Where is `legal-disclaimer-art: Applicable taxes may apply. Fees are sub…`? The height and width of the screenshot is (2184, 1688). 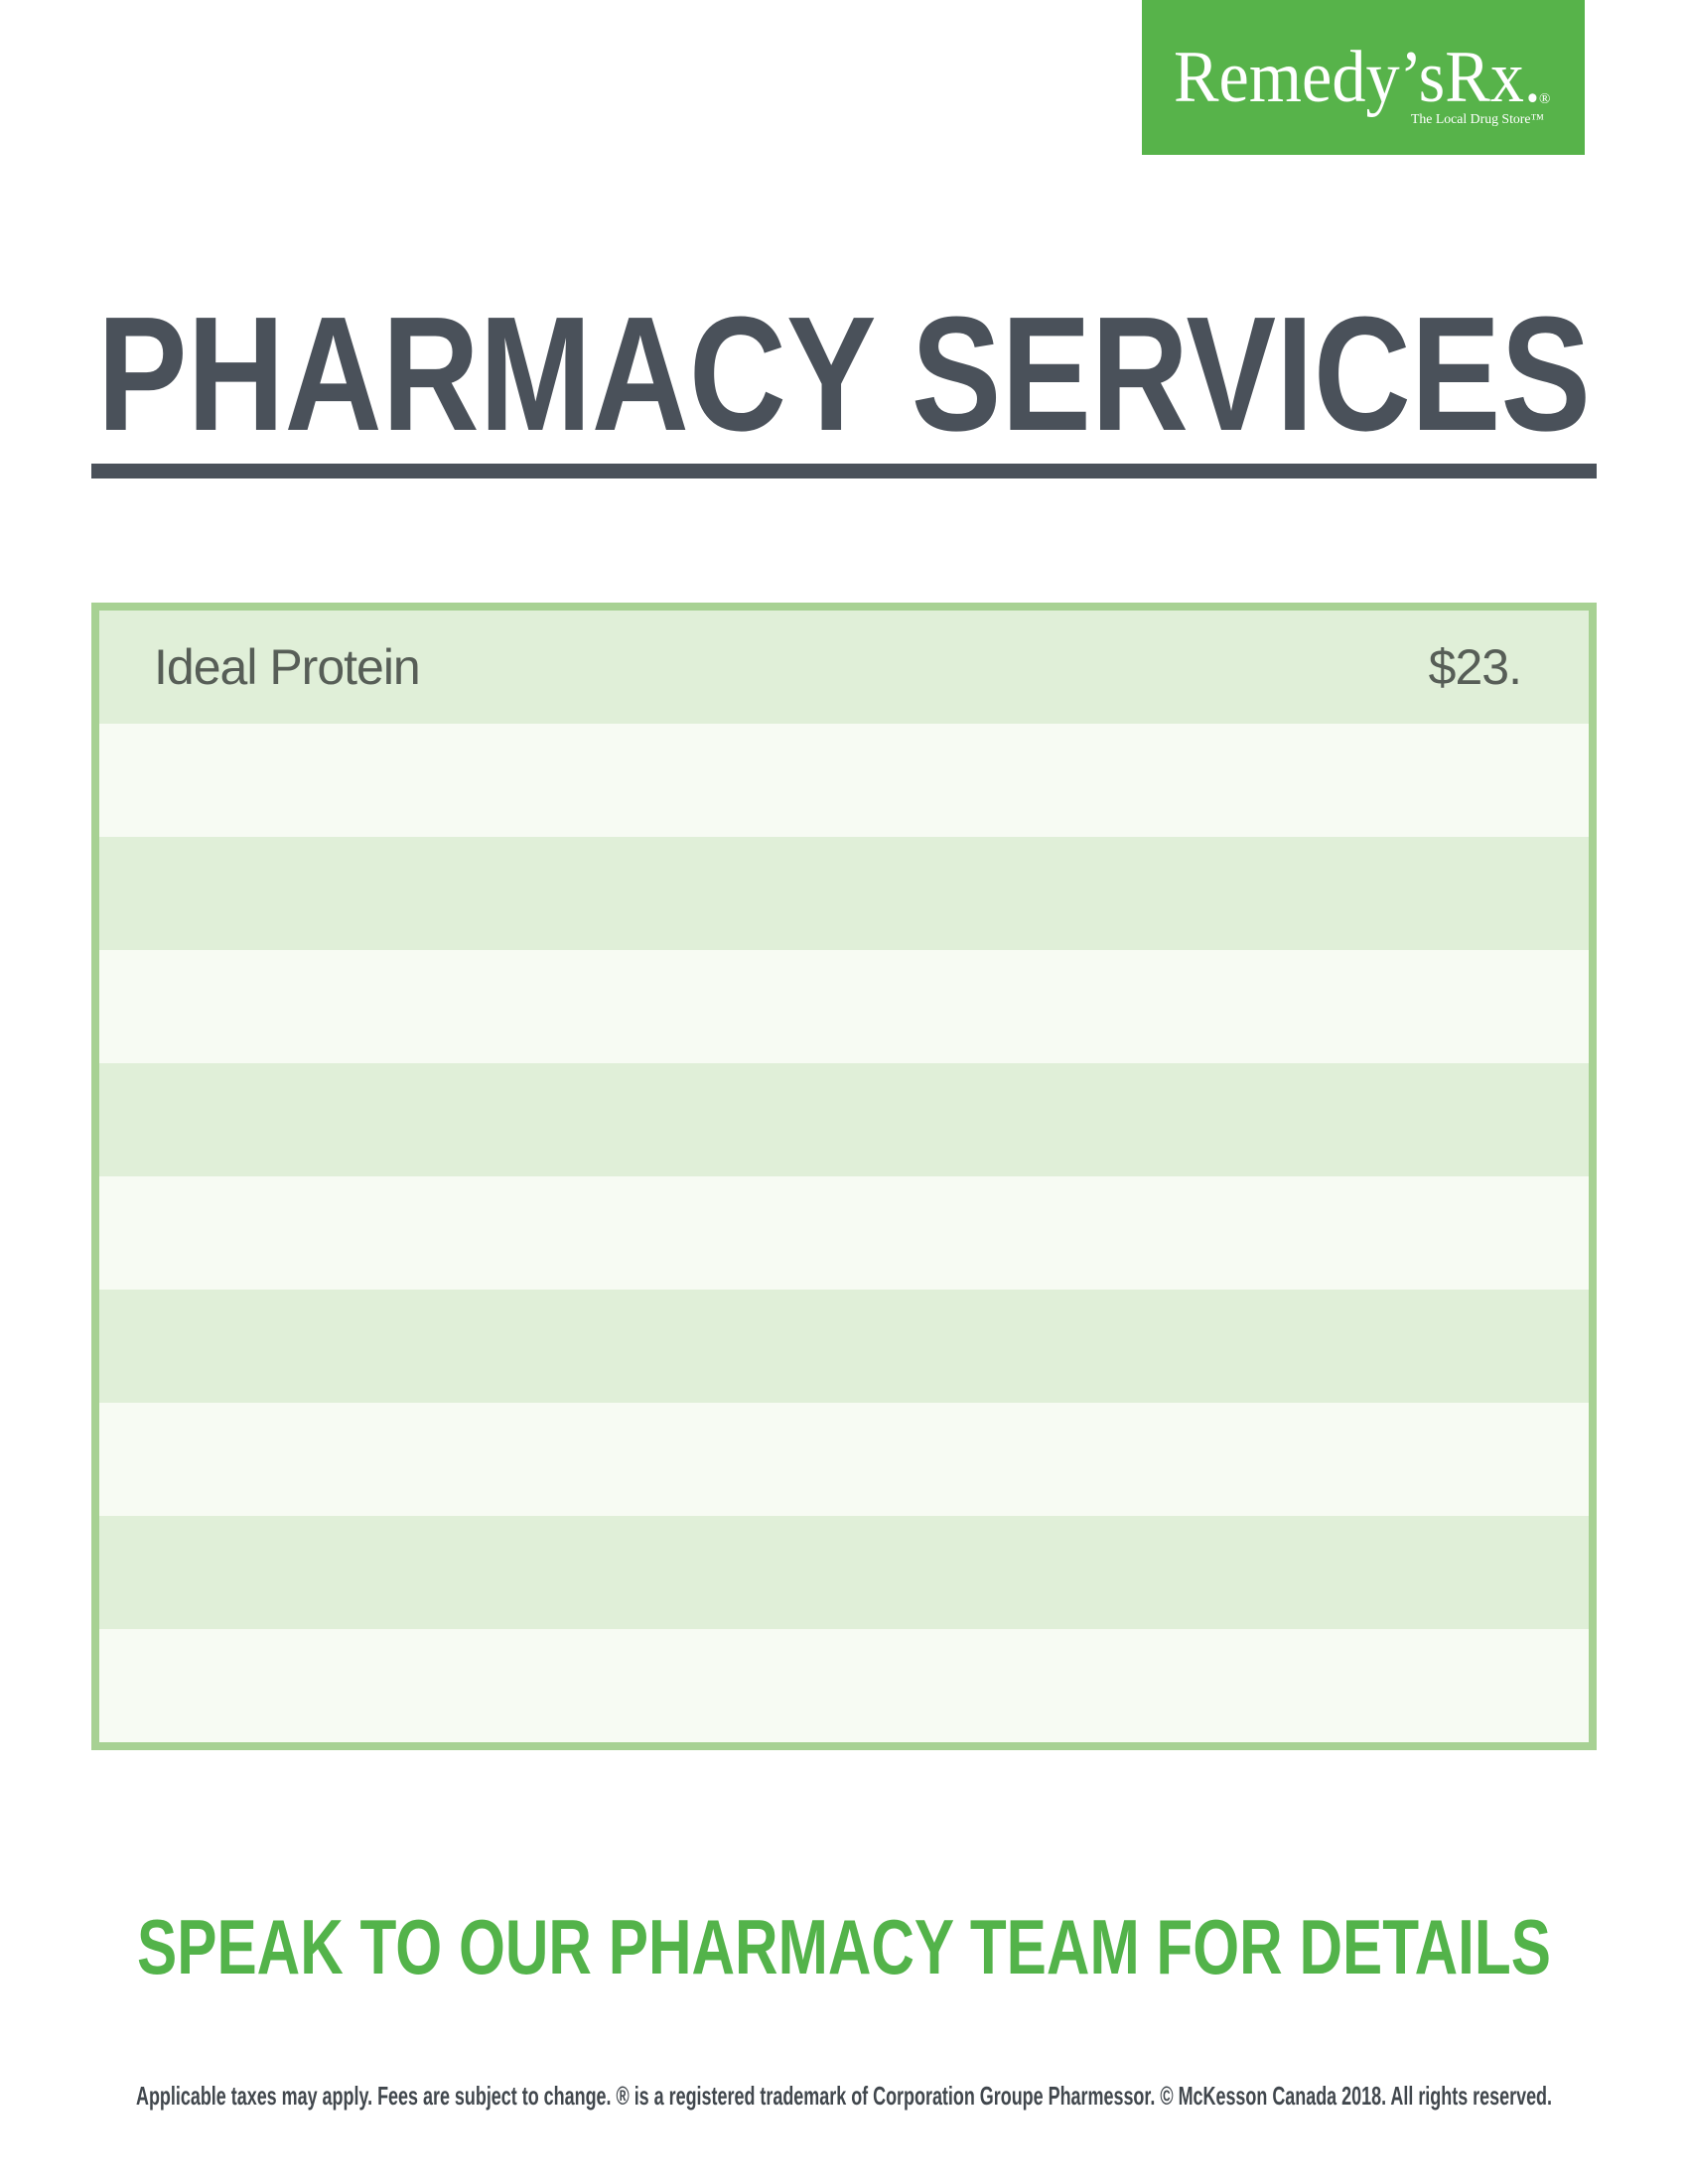
legal-disclaimer-art: Applicable taxes may apply. Fees are sub… is located at coordinates (844, 2096).